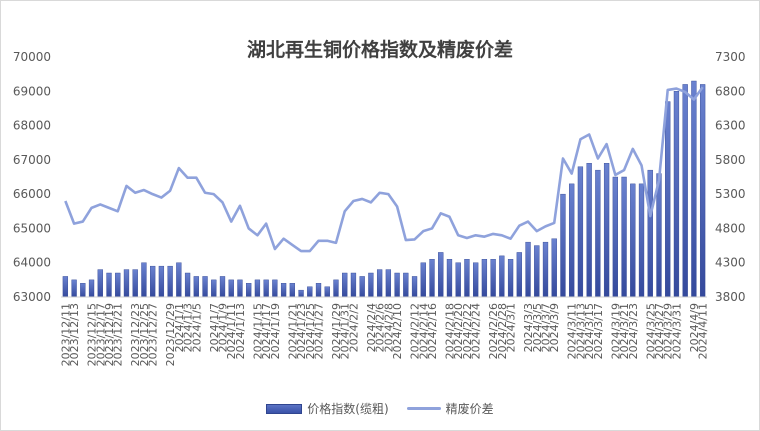 This screenshot has height=431, width=760. Describe the element at coordinates (223, 327) in the screenshot. I see `x-tick-label: 2024/1/9` at that location.